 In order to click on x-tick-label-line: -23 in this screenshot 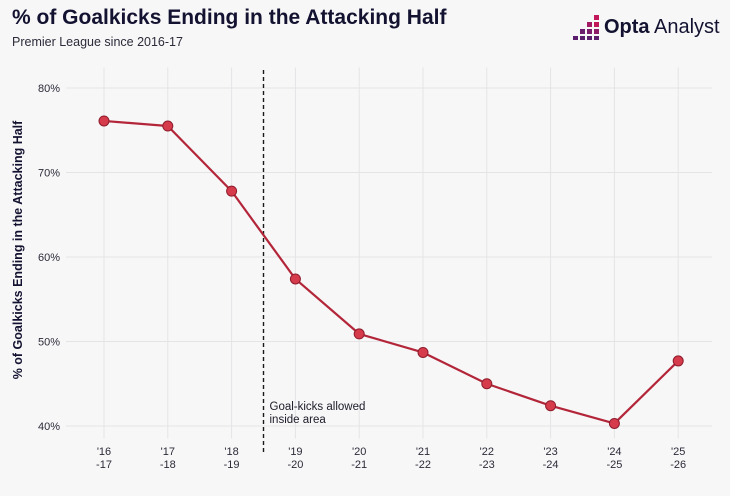, I will do `click(487, 465)`.